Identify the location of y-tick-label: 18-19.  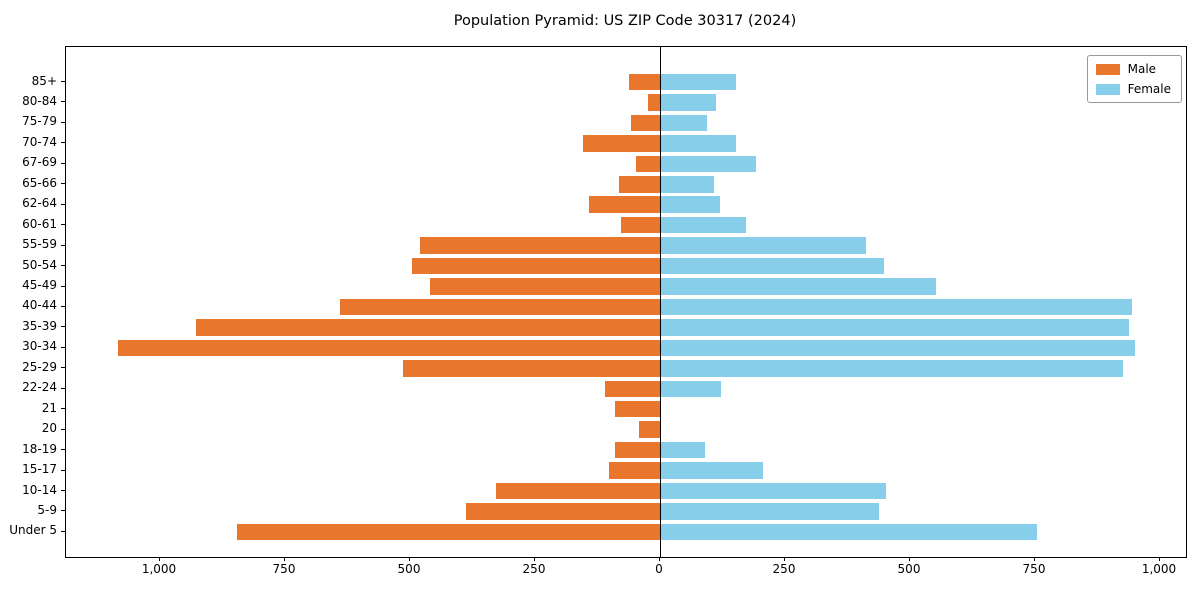
(39, 448).